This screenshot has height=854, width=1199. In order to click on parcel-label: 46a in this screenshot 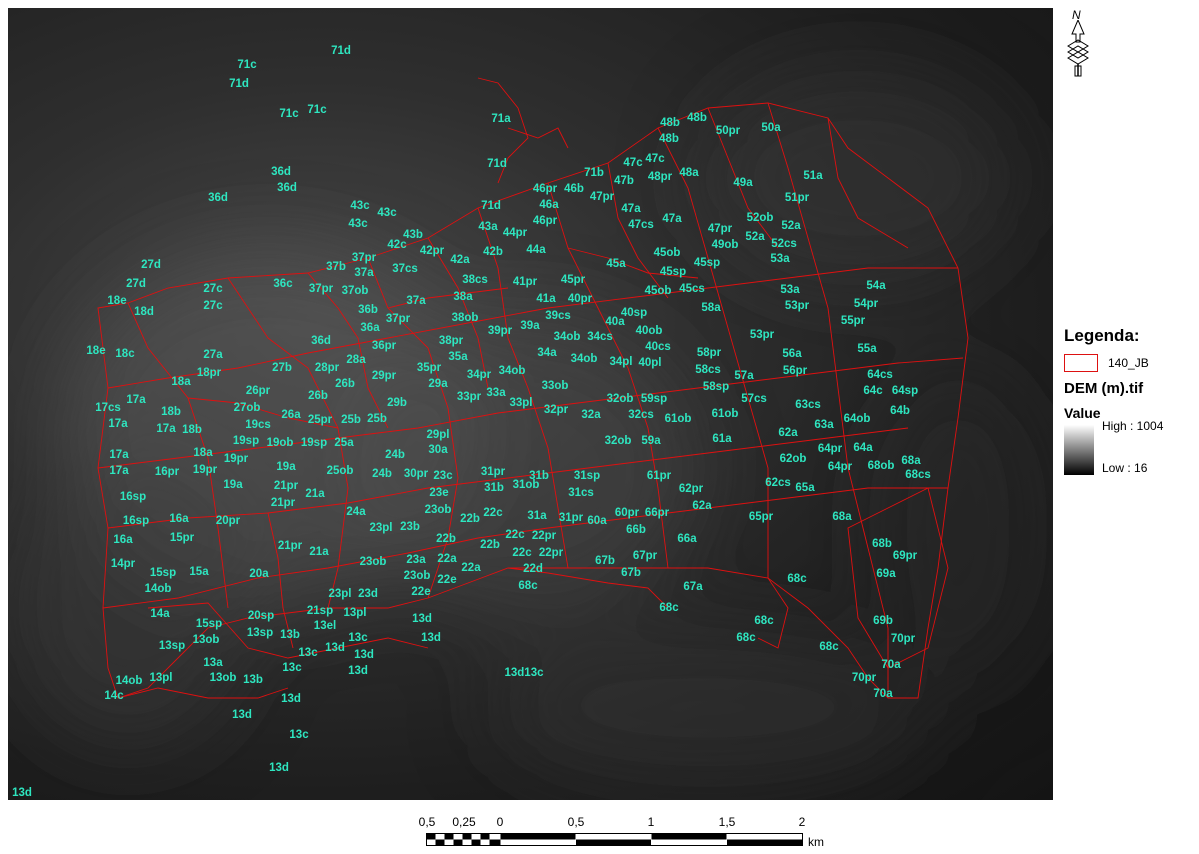, I will do `click(549, 205)`.